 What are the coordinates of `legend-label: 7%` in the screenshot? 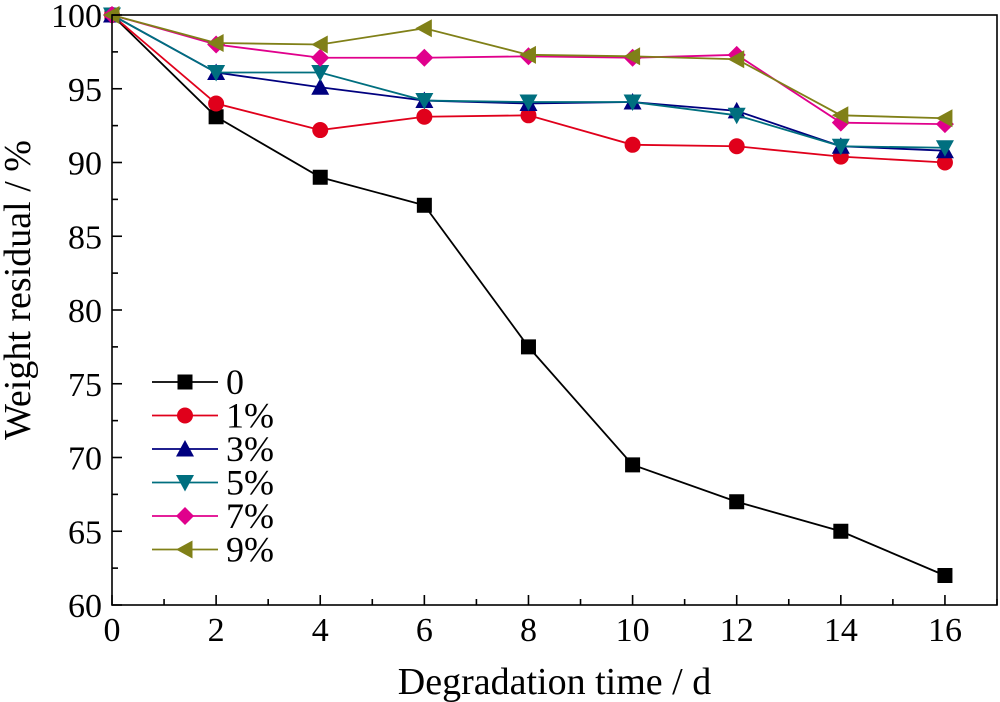 It's located at (250, 516).